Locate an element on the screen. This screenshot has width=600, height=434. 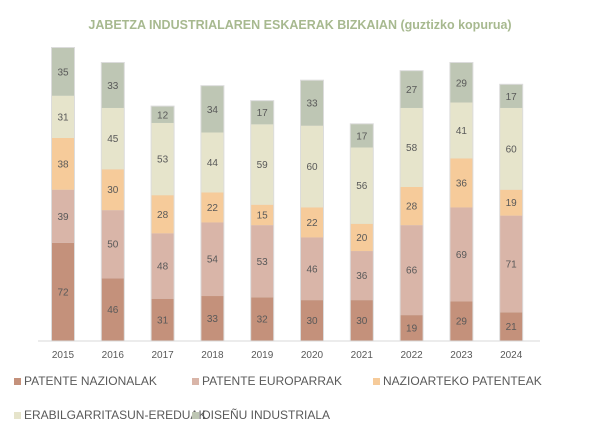
data-label: 69 is located at coordinates (462, 255).